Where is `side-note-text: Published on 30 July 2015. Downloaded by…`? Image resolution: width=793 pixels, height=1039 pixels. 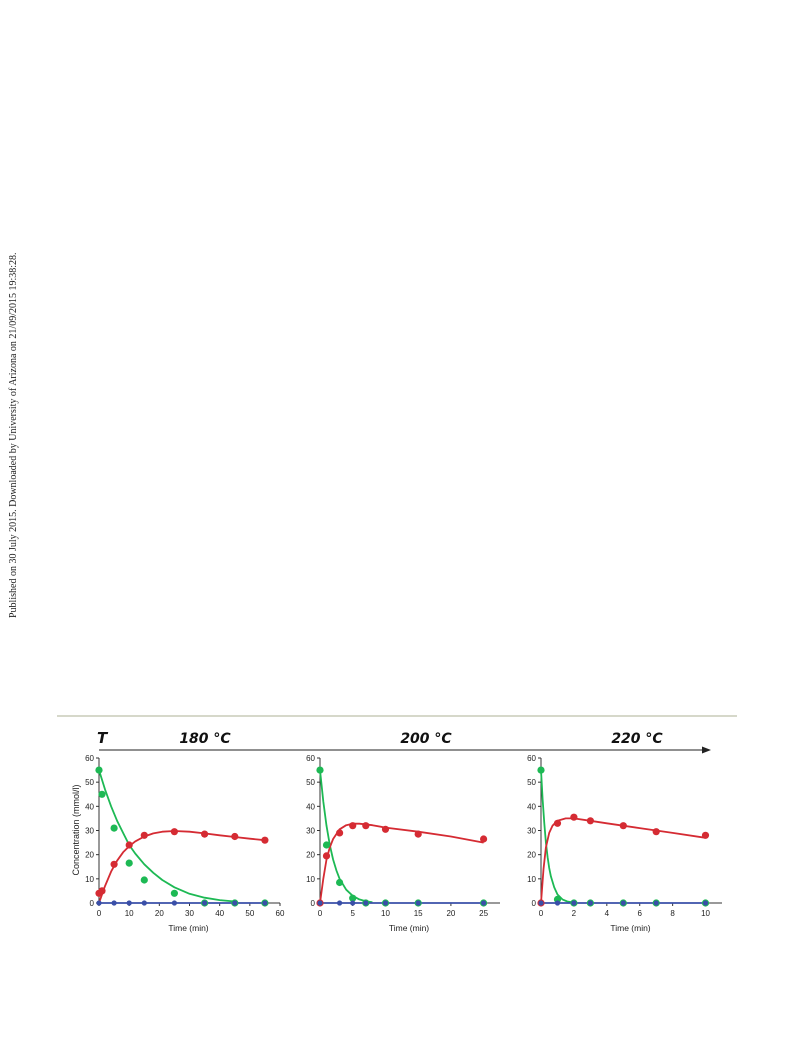 side-note-text: Published on 30 July 2015. Downloaded by… is located at coordinates (13, 435).